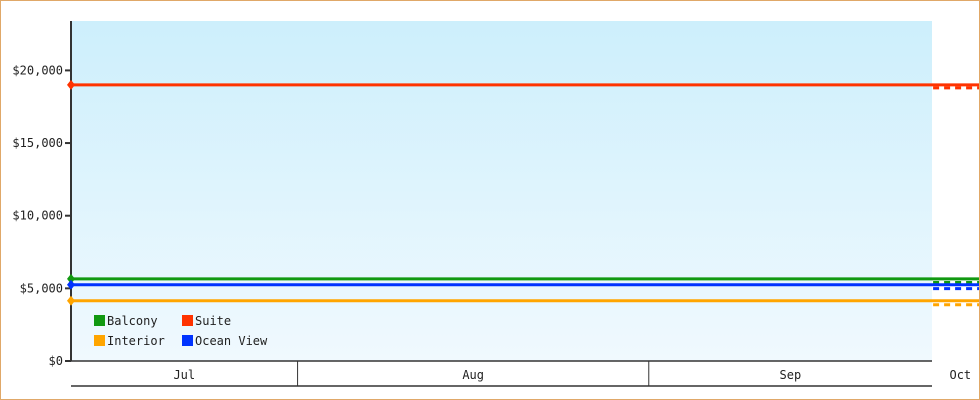  What do you see at coordinates (525, 285) in the screenshot?
I see `series-line-ocean-view` at bounding box center [525, 285].